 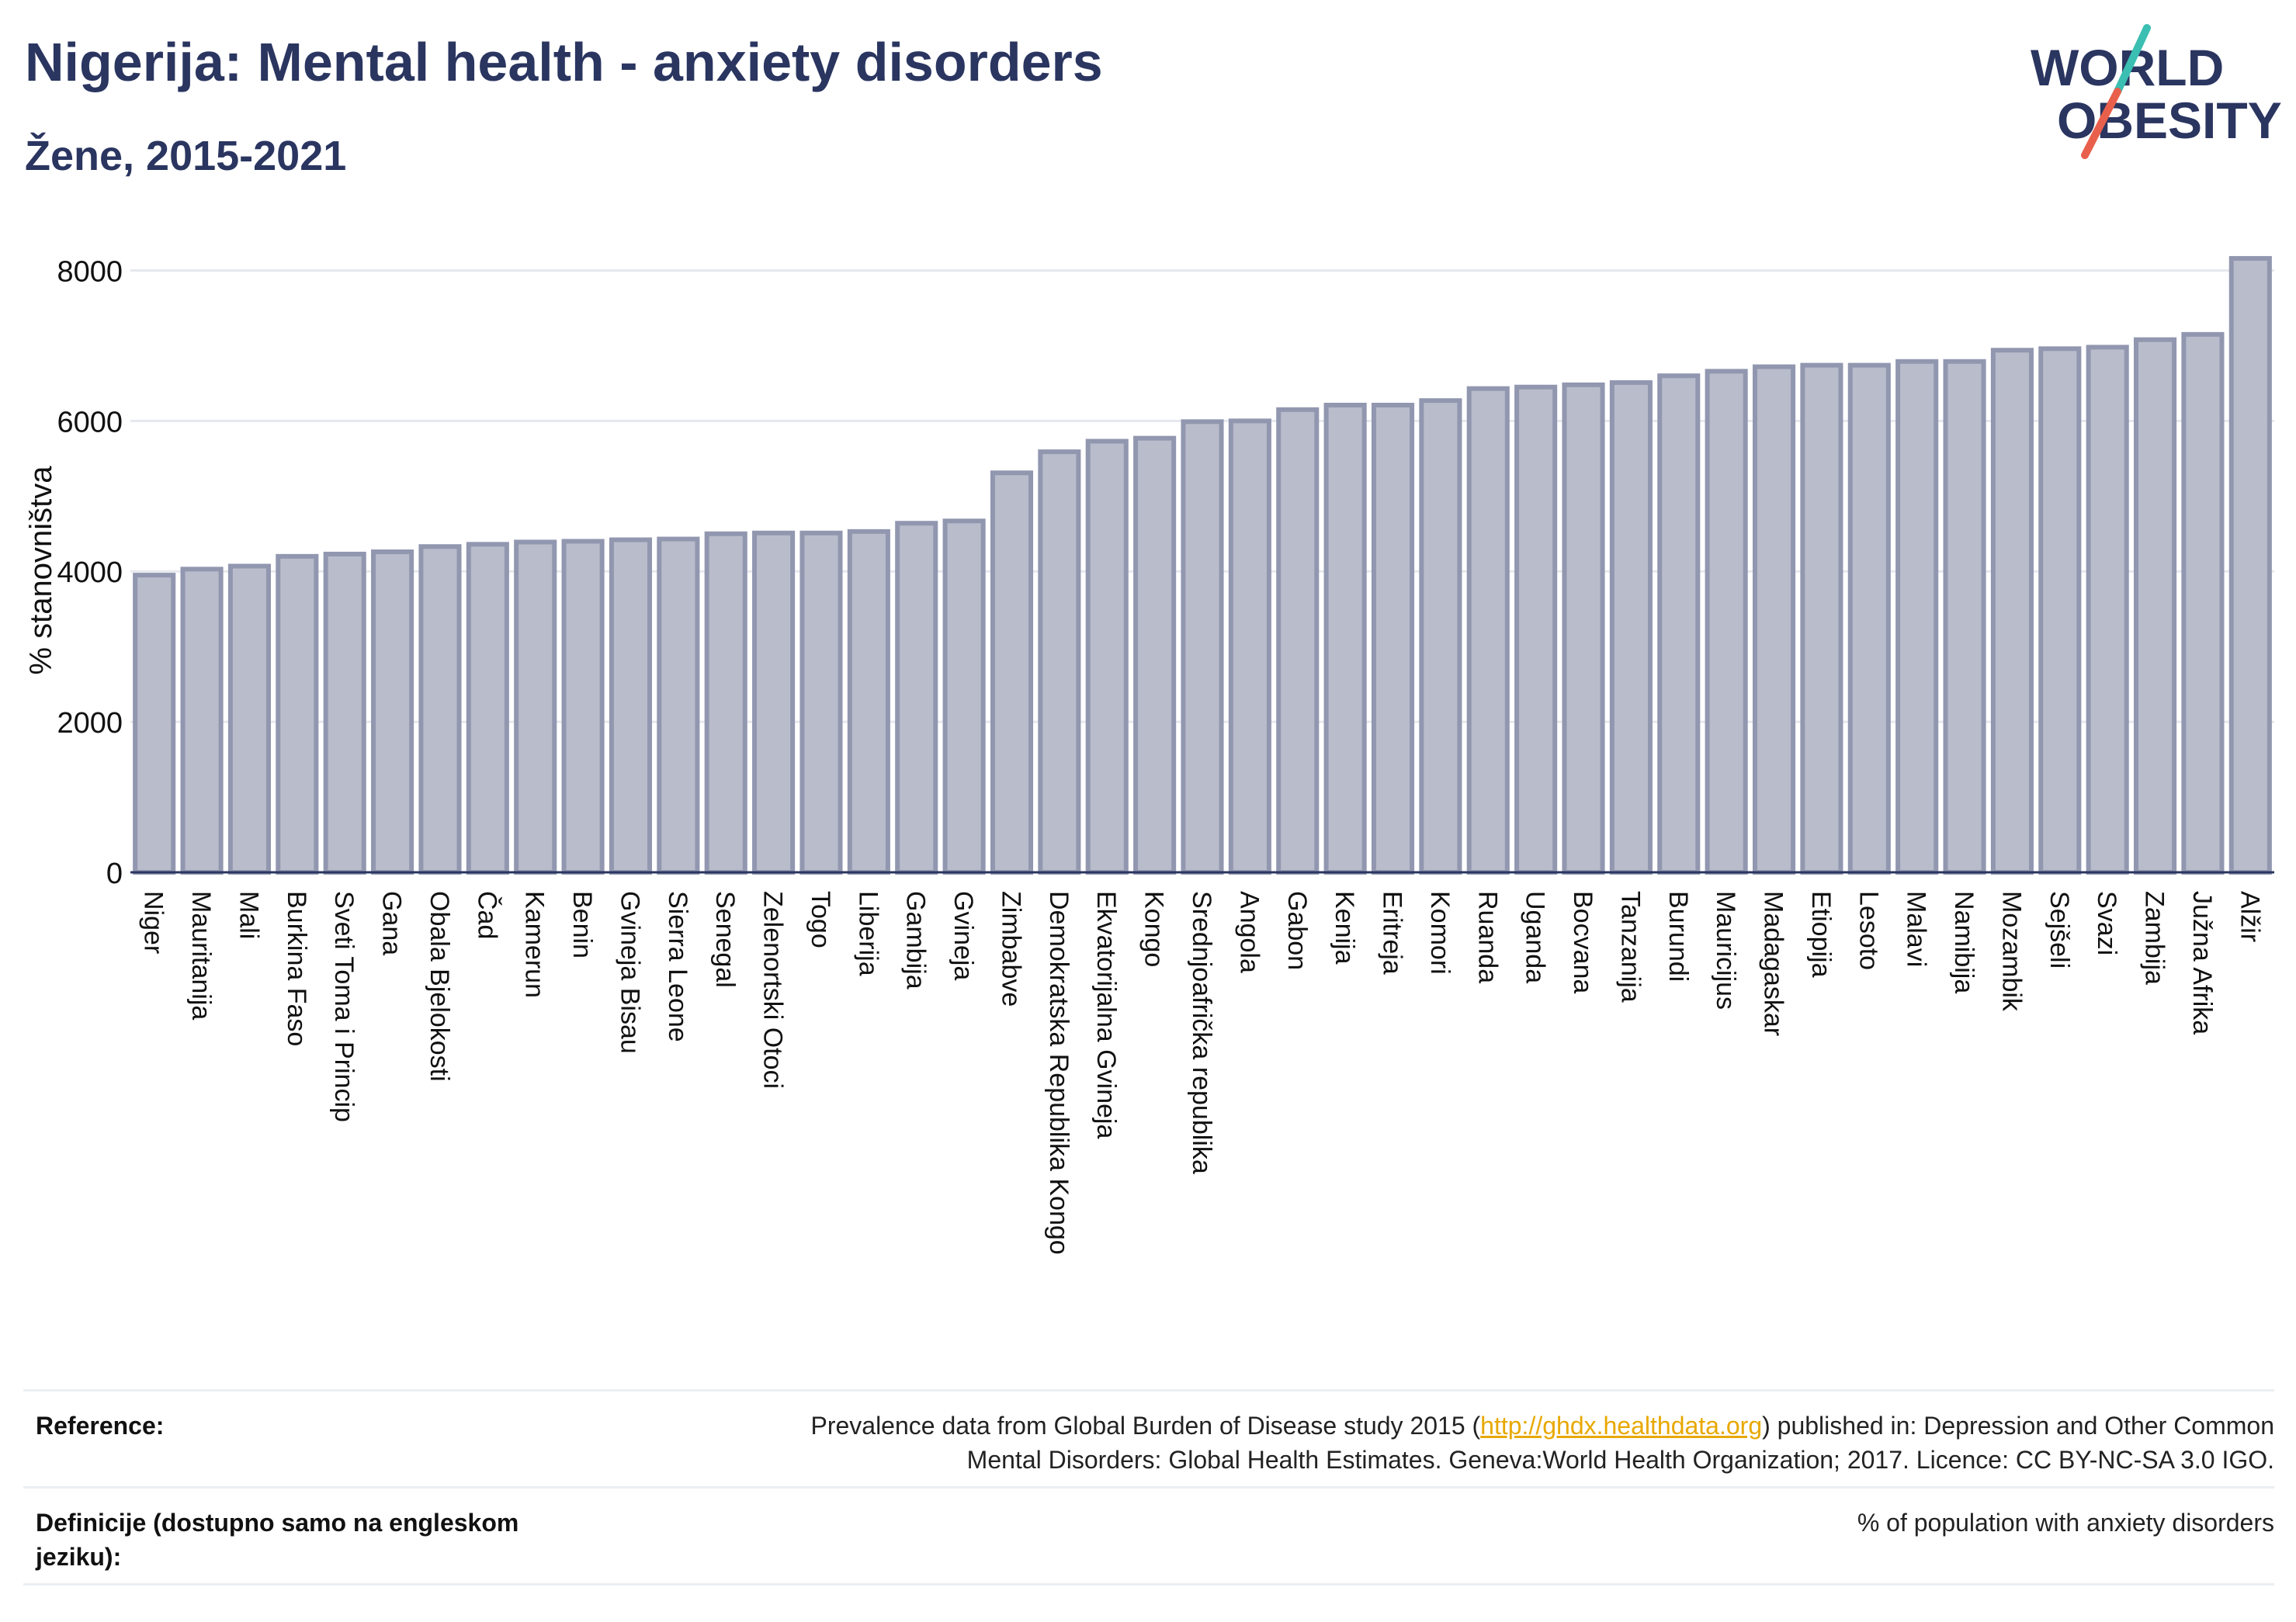 What do you see at coordinates (486, 915) in the screenshot?
I see `x-tick-label: Čad` at bounding box center [486, 915].